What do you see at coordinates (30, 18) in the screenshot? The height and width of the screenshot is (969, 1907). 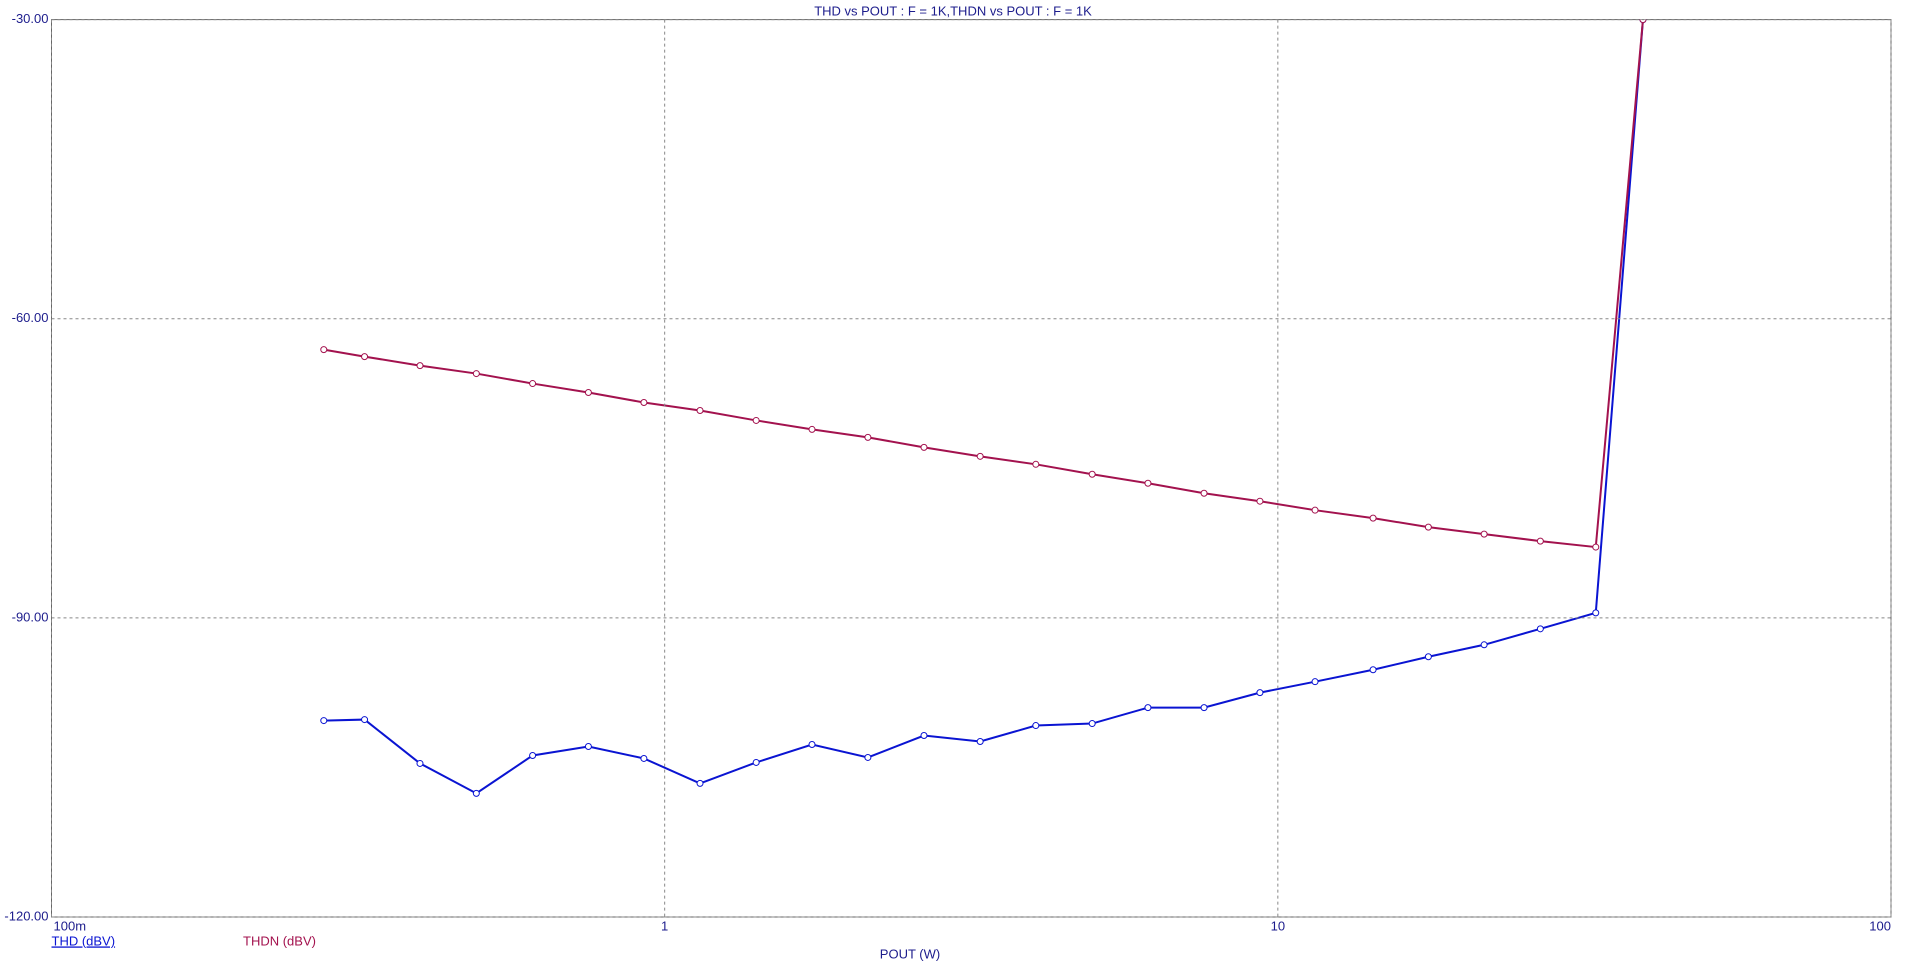 I see `y-tick-label: -30.00` at bounding box center [30, 18].